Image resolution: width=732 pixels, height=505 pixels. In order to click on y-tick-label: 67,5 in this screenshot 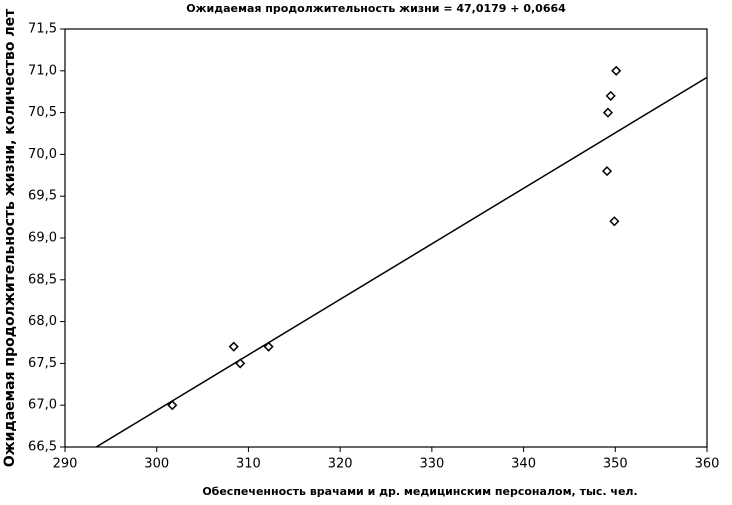, I will do `click(42, 363)`.